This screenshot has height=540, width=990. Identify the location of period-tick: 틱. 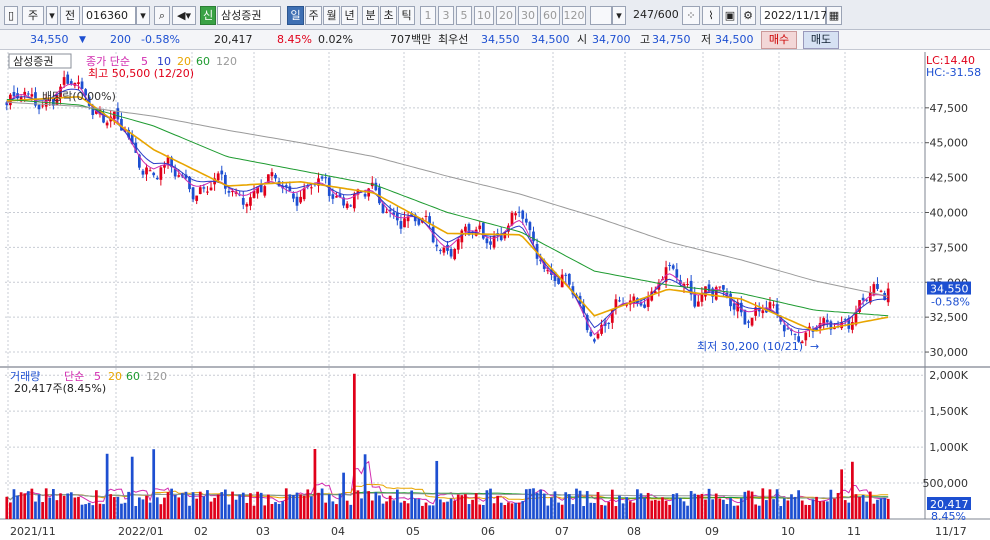
(406, 15).